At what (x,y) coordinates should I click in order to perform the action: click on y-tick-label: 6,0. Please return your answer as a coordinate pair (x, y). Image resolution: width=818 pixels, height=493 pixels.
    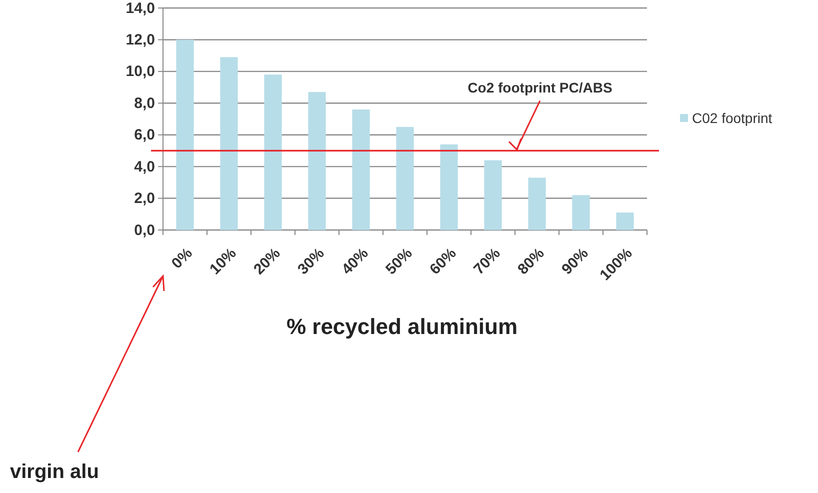
    Looking at the image, I should click on (144, 135).